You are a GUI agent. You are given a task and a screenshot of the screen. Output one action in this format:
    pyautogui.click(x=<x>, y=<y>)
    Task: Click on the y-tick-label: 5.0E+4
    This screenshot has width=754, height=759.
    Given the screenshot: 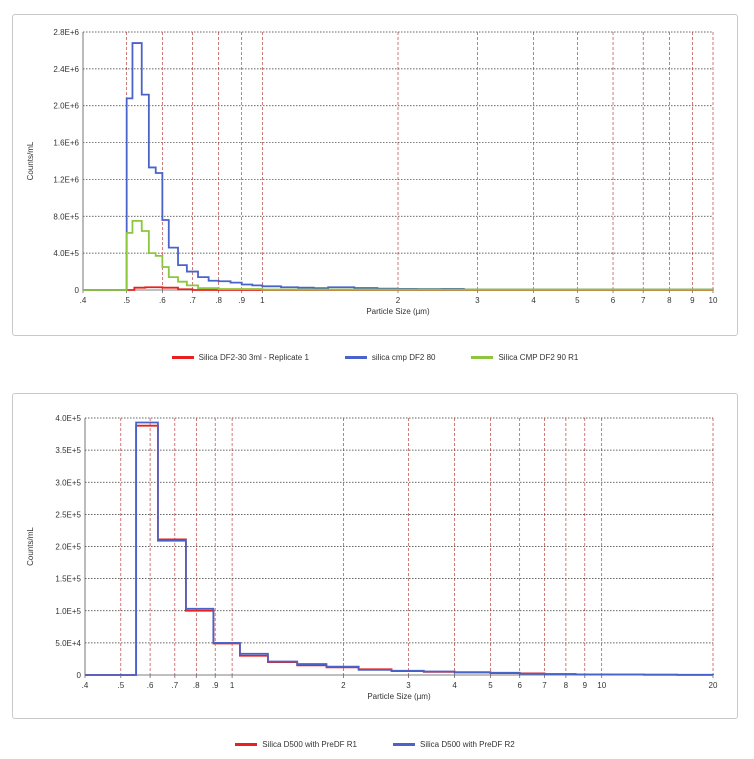 What is the action you would take?
    pyautogui.click(x=68, y=643)
    